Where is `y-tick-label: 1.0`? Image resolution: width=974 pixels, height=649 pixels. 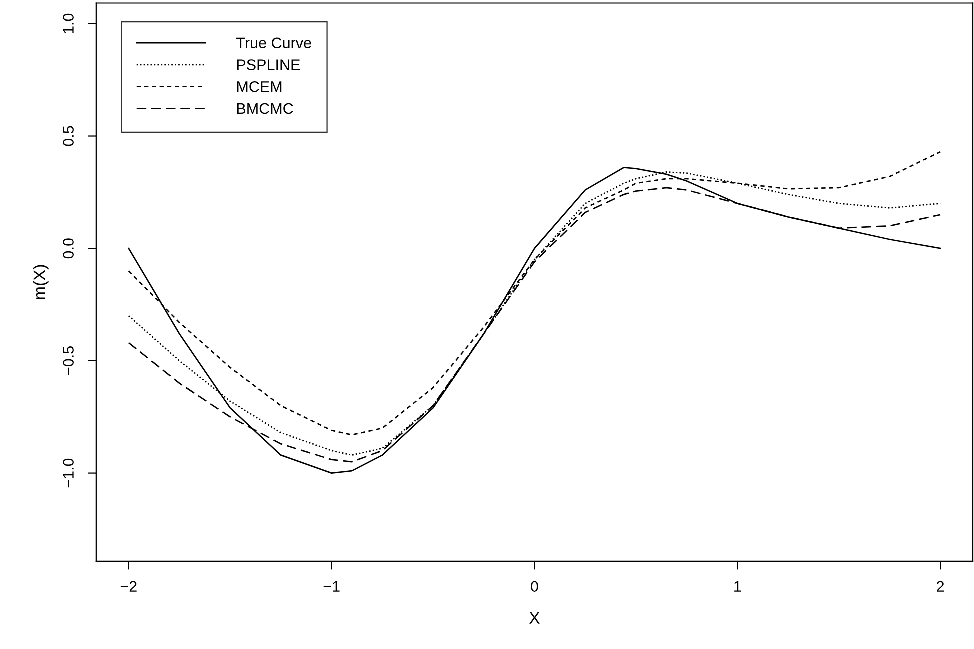 y-tick-label: 1.0 is located at coordinates (68, 24).